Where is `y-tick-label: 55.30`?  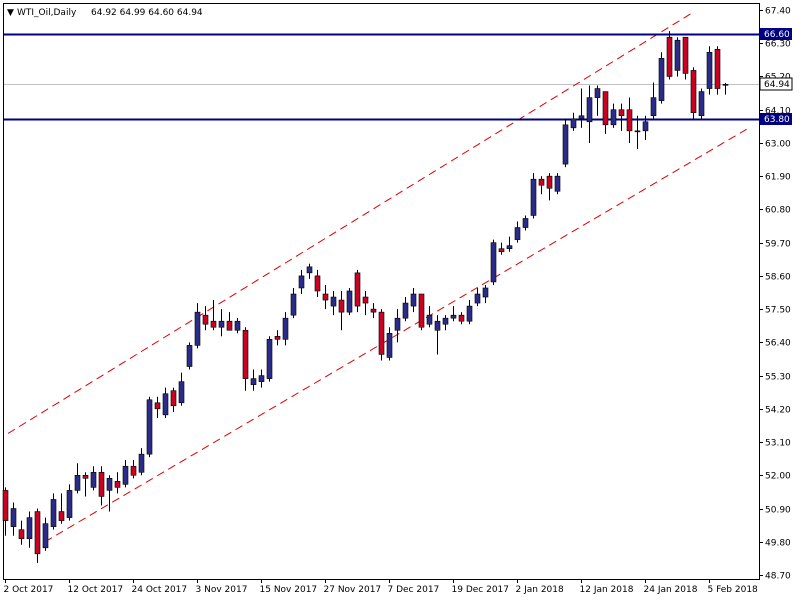 y-tick-label: 55.30 is located at coordinates (778, 378).